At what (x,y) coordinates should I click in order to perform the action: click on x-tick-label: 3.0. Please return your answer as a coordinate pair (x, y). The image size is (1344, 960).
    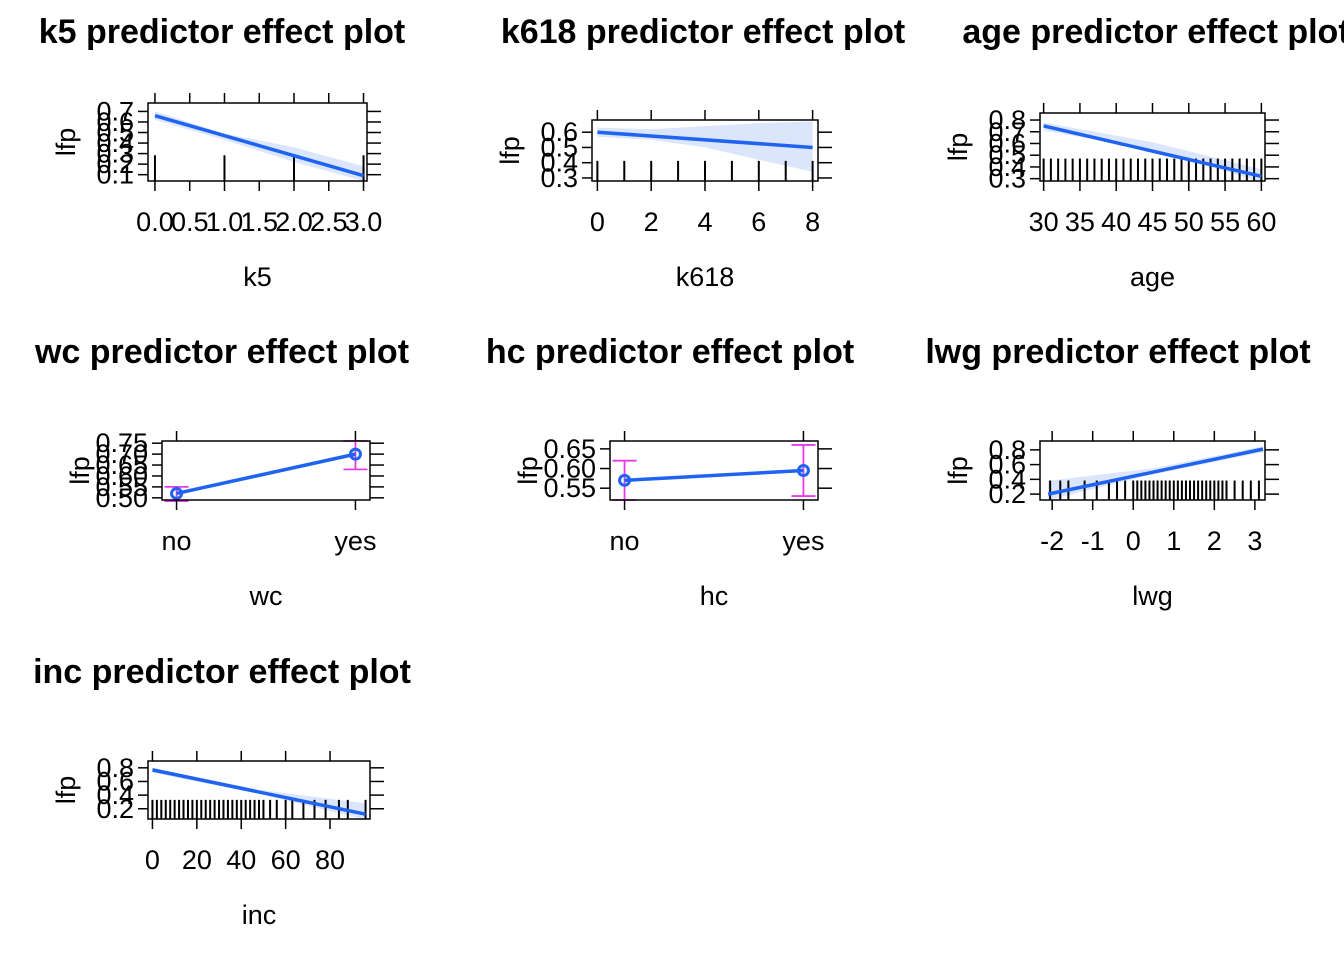
    Looking at the image, I should click on (364, 222).